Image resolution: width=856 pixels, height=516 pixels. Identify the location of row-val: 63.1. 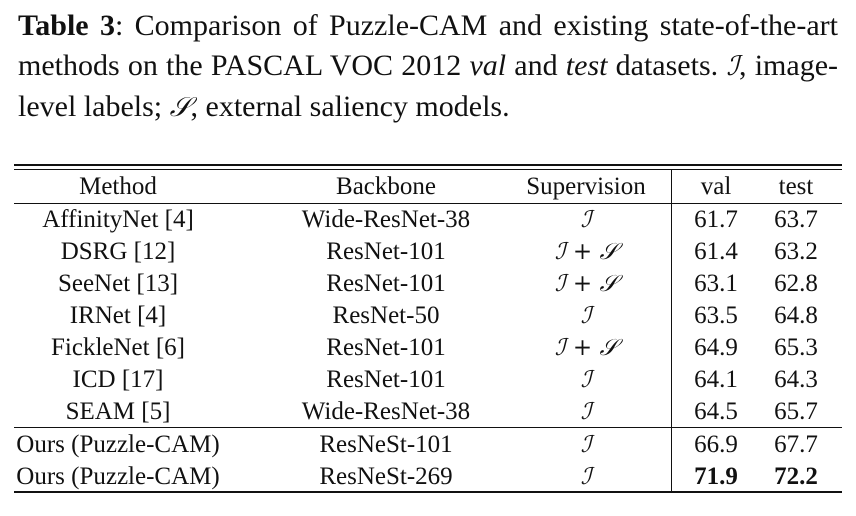
(716, 283).